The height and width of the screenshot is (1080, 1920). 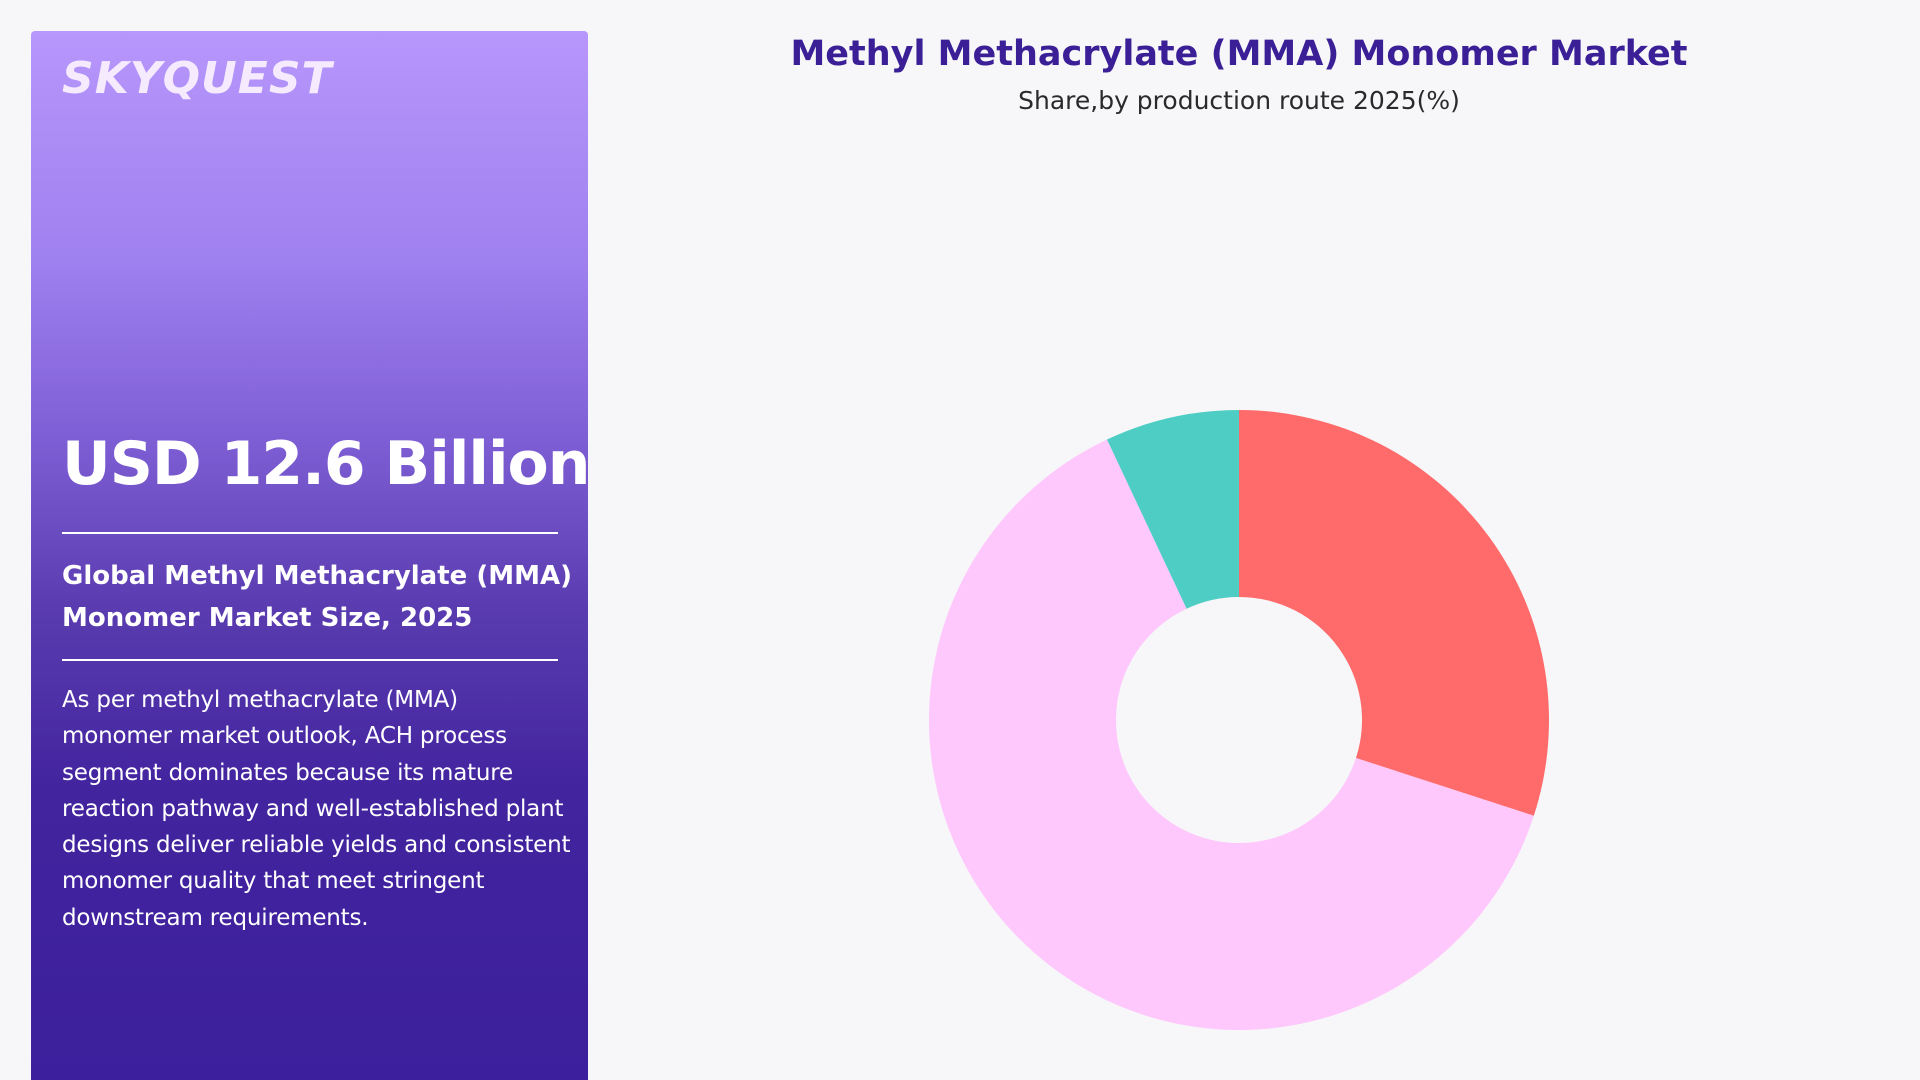 What do you see at coordinates (197, 78) in the screenshot?
I see `brand-logo: SKYQUEST` at bounding box center [197, 78].